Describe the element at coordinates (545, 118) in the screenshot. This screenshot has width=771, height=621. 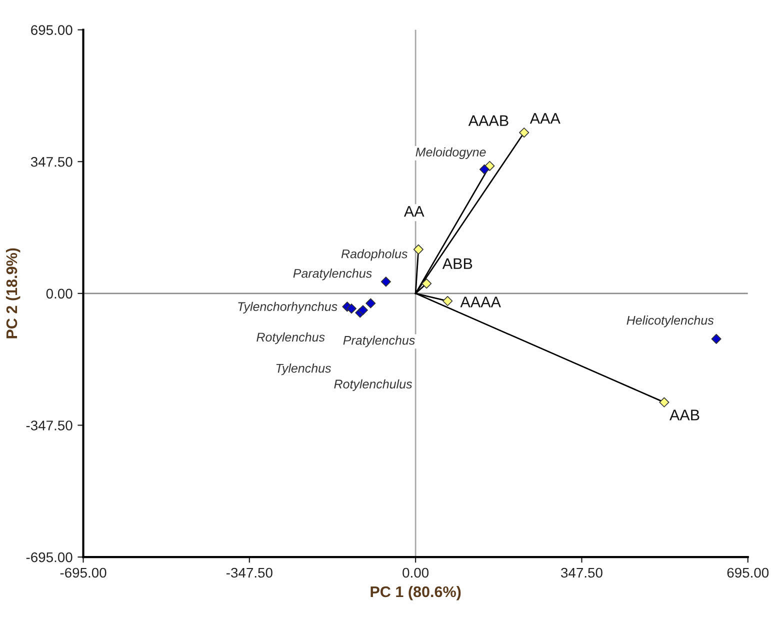
I see `annotation: AAA` at that location.